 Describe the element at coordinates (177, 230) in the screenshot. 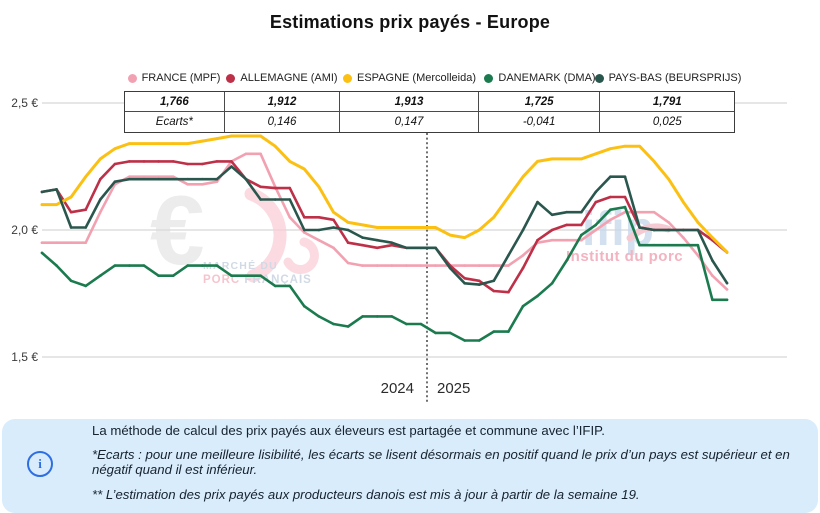

I see `euro-symbol-icon: €` at that location.